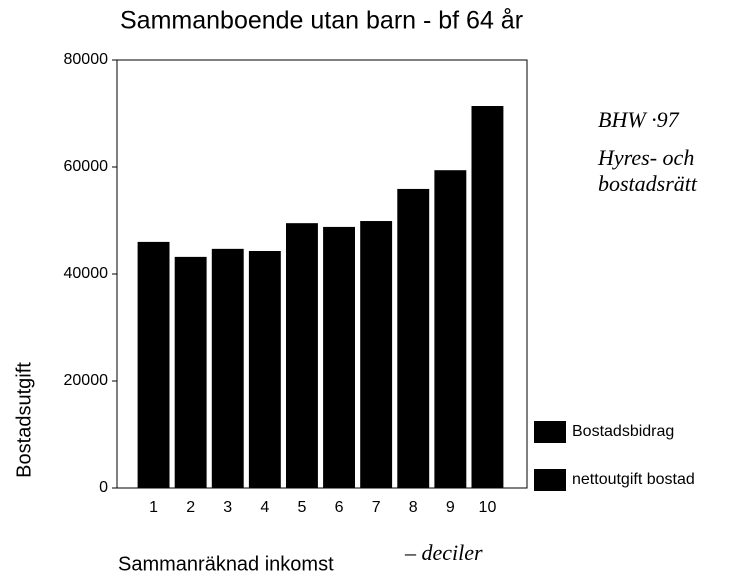 Image resolution: width=751 pixels, height=581 pixels. What do you see at coordinates (633, 479) in the screenshot?
I see `legend-label: nettoutgift bostad` at bounding box center [633, 479].